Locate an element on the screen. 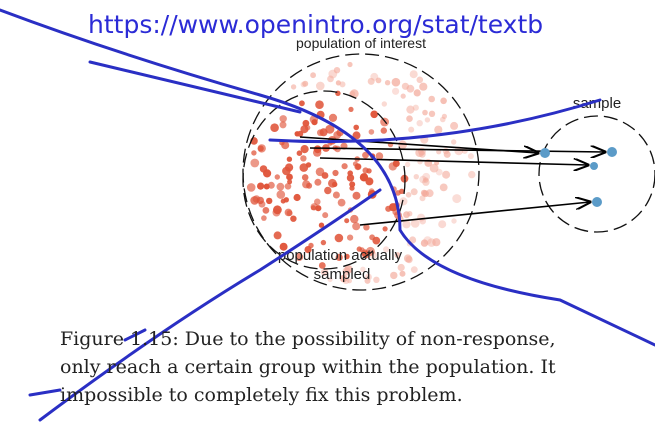 Image resolution: width=655 pixels, height=425 pixels. sampled-circle is located at coordinates (324, 180).